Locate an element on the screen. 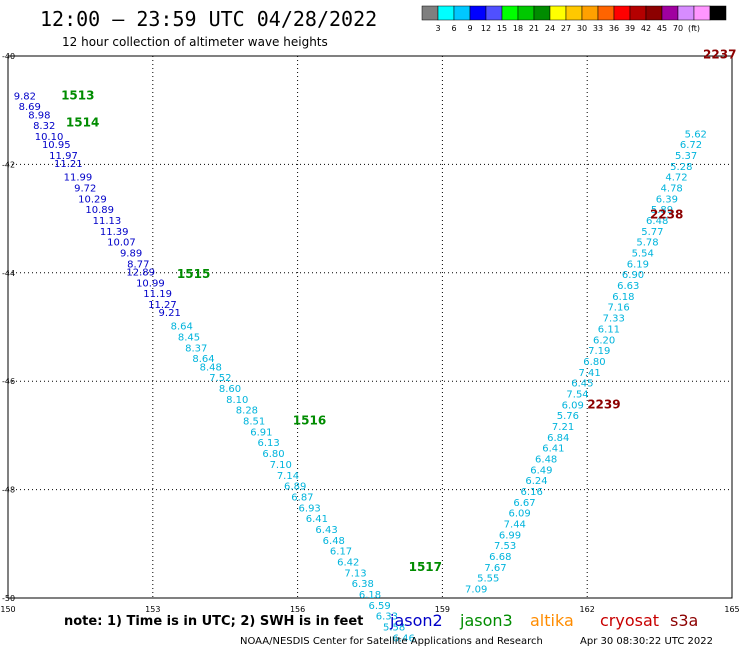  time-label: 2238 is located at coordinates (666, 215).